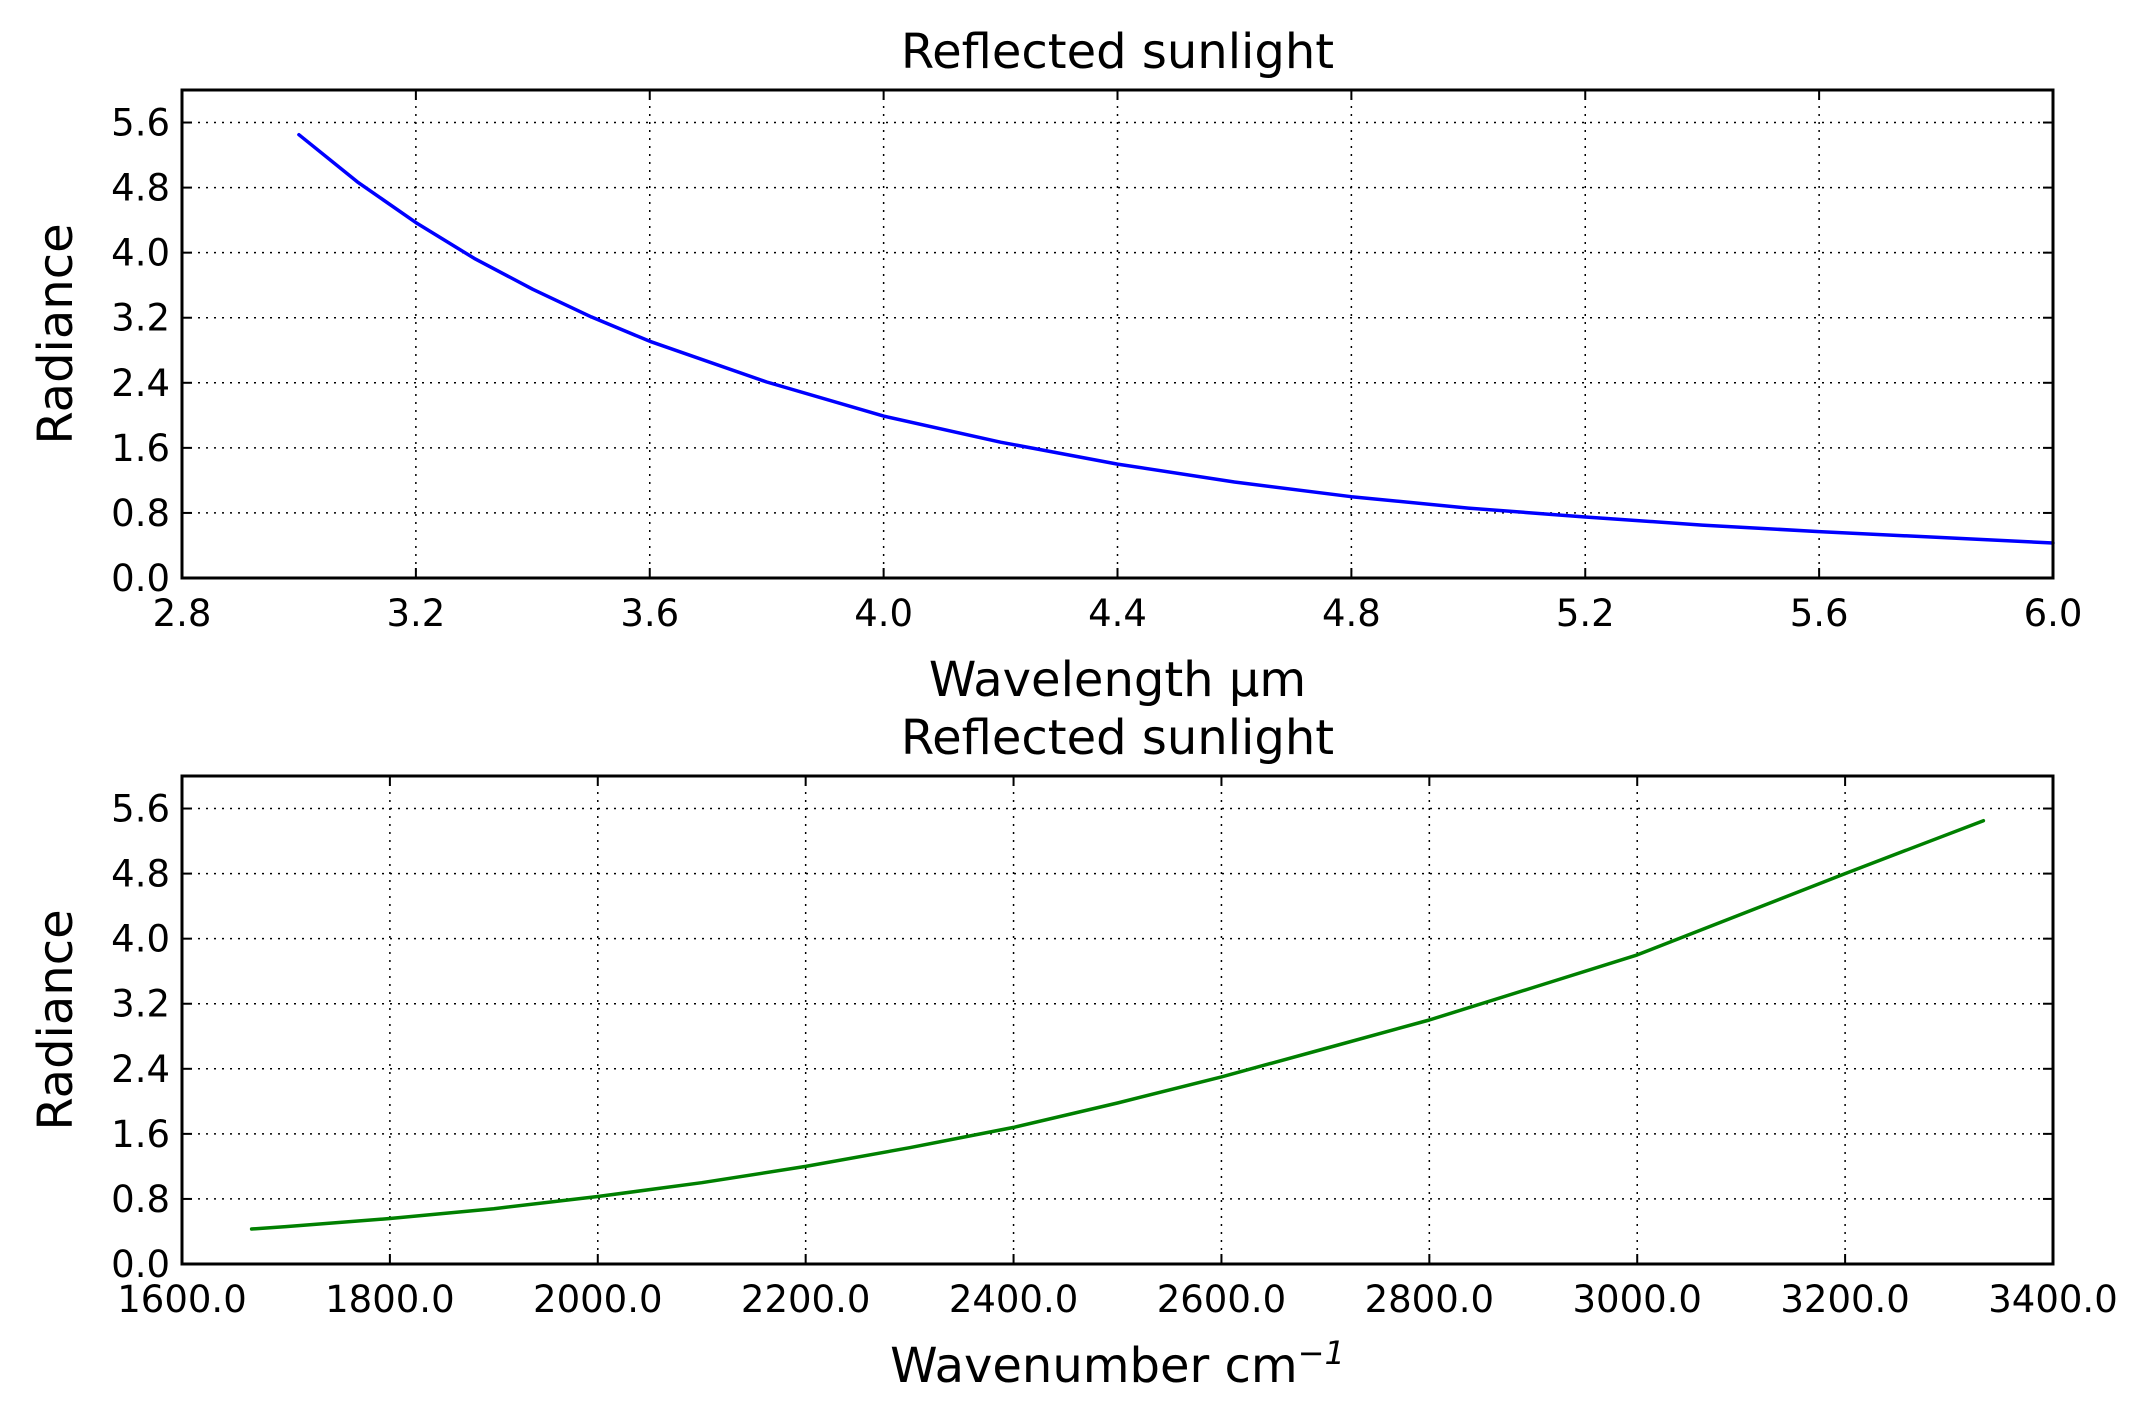  I want to click on x-tick-label: 3.6, so click(649, 613).